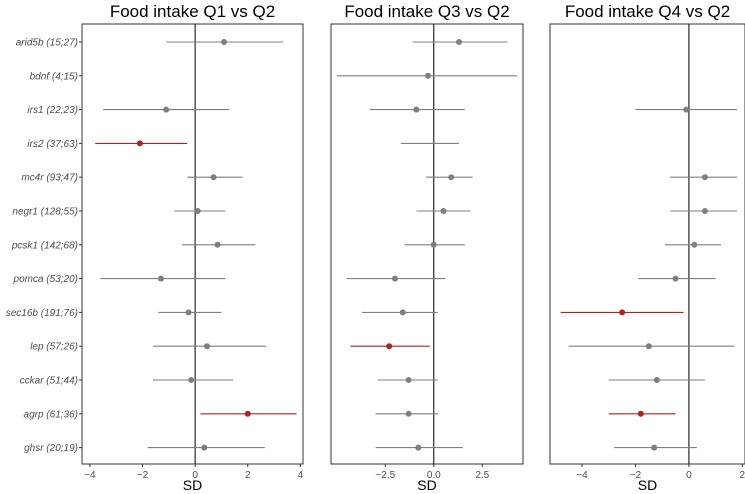 Image resolution: width=745 pixels, height=494 pixels. I want to click on gene-label: agrp (61;36), so click(51, 414).